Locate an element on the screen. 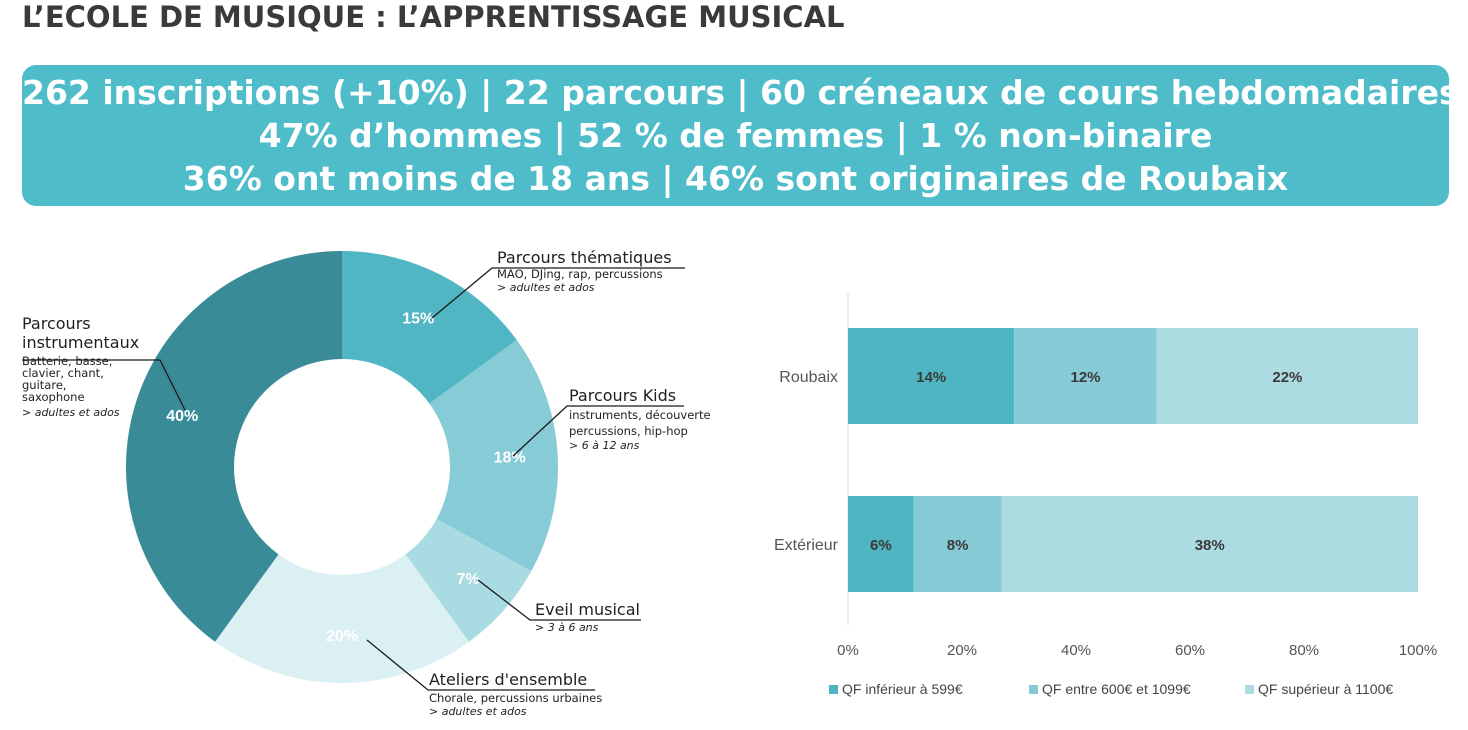 The image size is (1468, 730). x-tick-label: 80% is located at coordinates (1304, 650).